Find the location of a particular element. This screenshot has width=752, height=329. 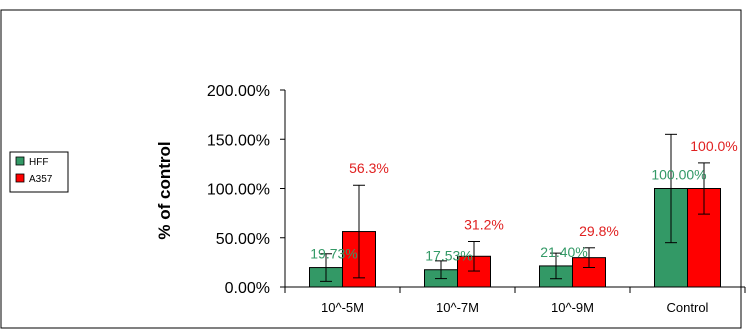

y-tick-label: 50.00% is located at coordinates (243, 239).